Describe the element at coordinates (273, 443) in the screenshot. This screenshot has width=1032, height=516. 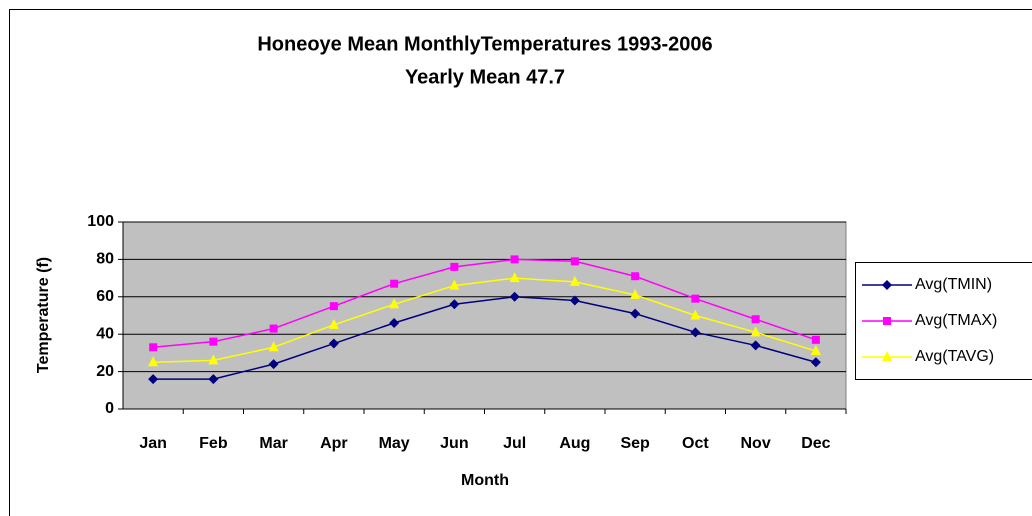
I see `x-tick-label: Mar` at that location.